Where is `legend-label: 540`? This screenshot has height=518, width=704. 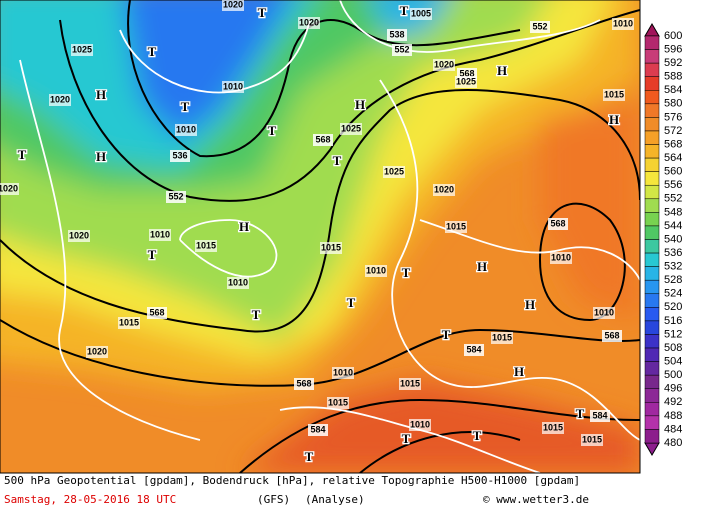
legend-label: 540 is located at coordinates (673, 239).